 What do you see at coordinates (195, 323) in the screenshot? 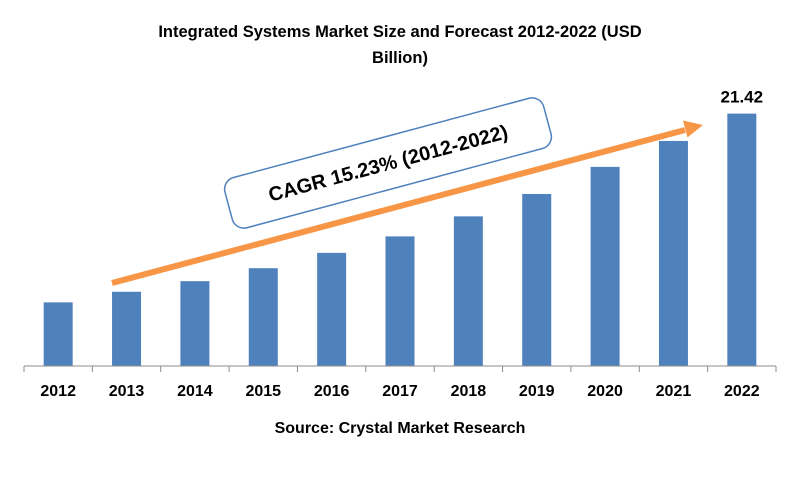
I see `bar-2014` at bounding box center [195, 323].